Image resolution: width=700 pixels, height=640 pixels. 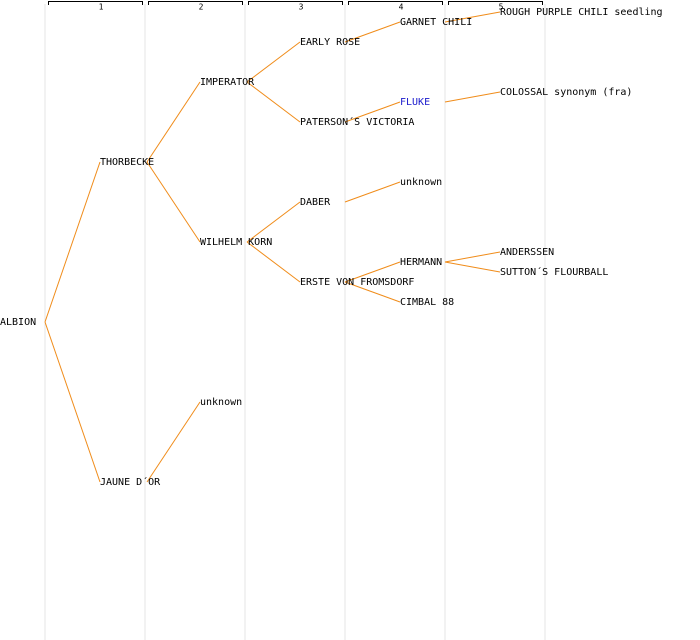 I want to click on node-label: IMPERATOR, so click(x=227, y=82).